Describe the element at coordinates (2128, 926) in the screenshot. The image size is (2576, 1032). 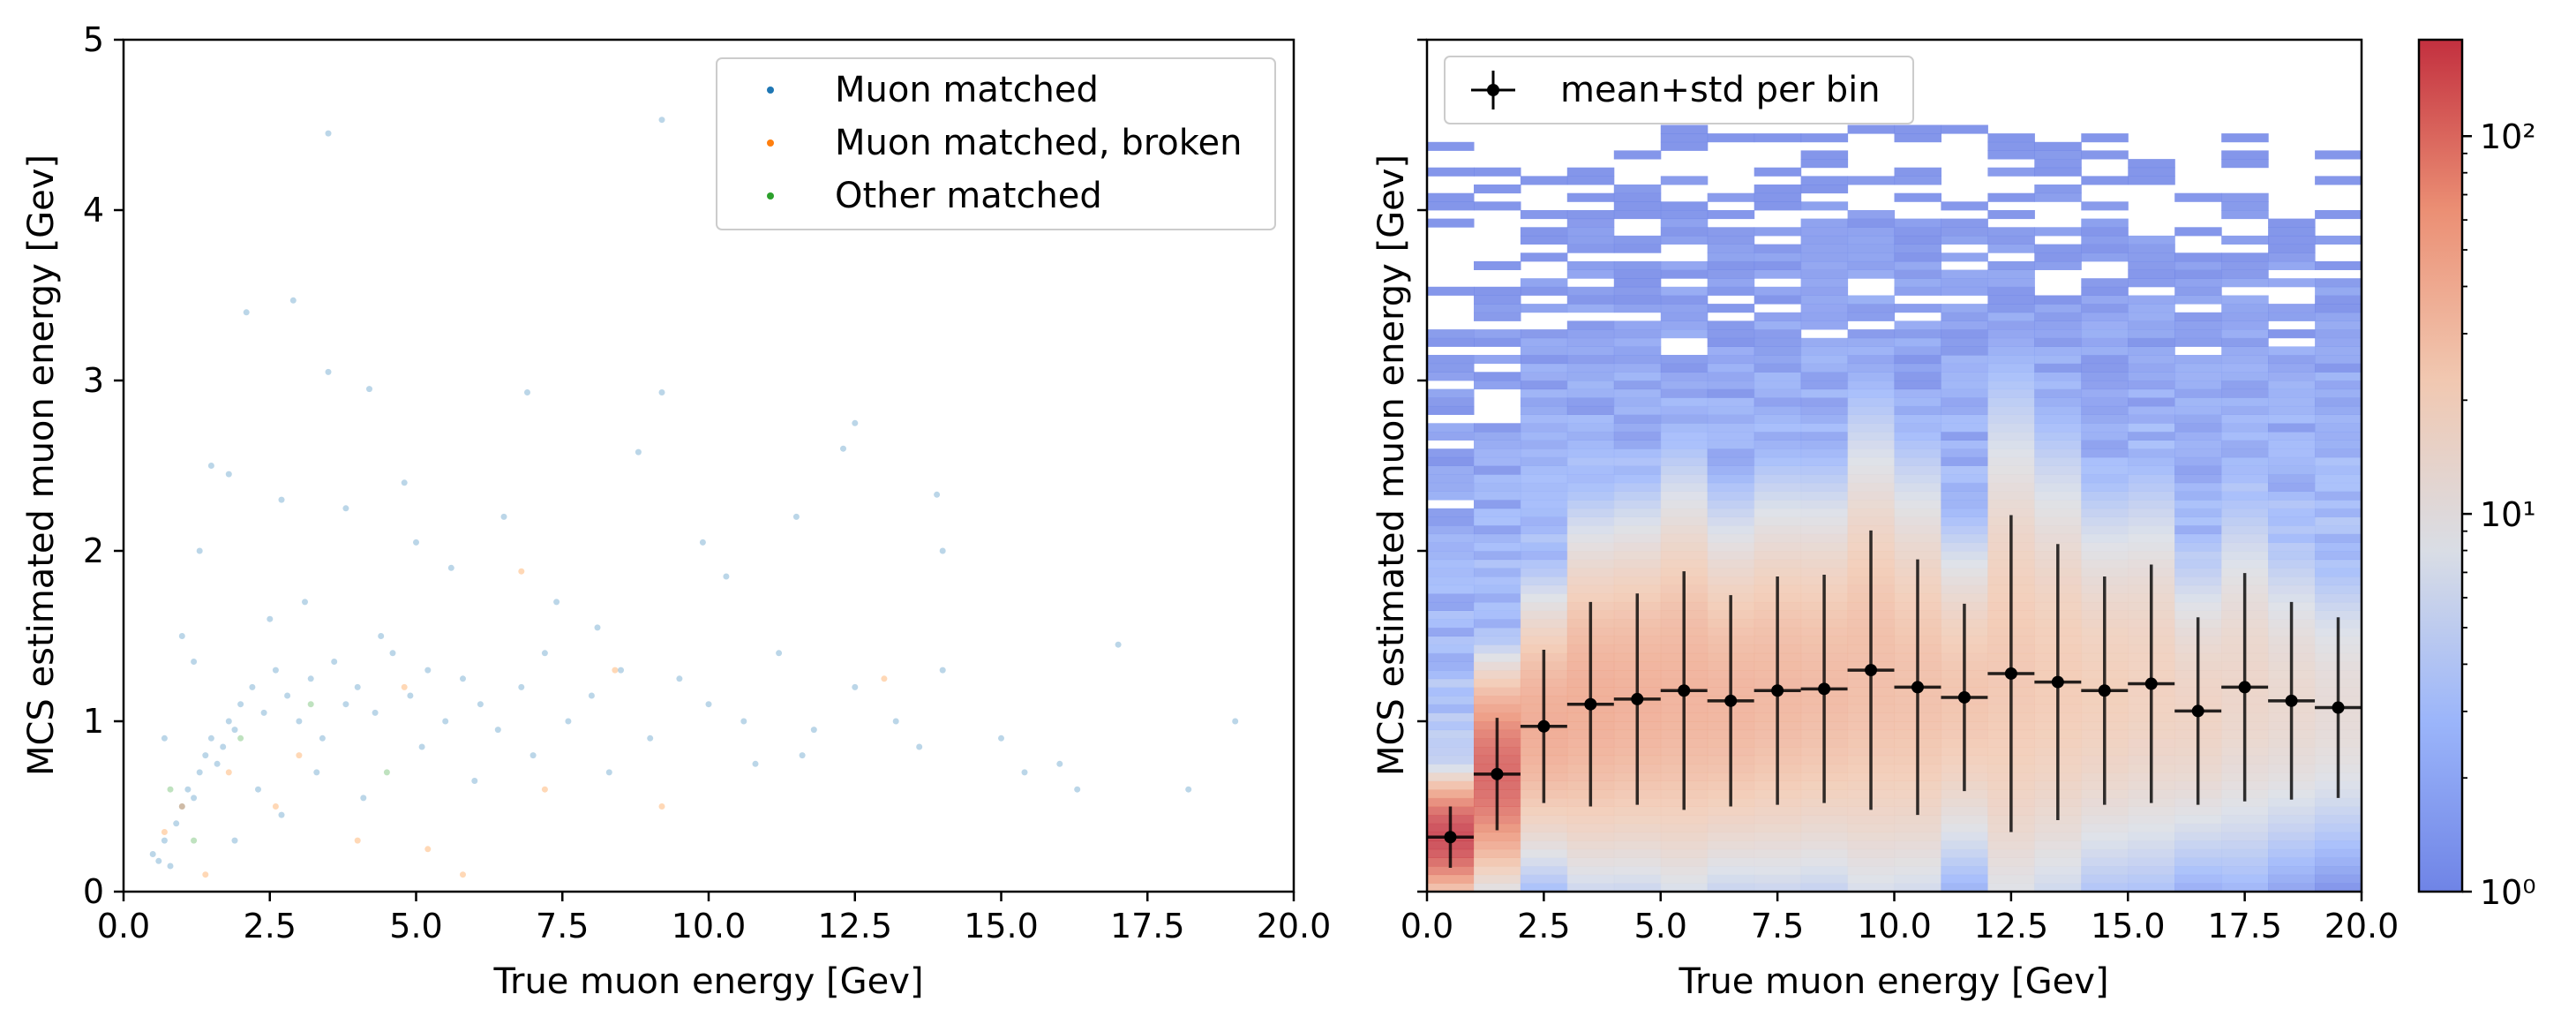
I see `heatmap-x-tick-label-6: 15.0` at that location.